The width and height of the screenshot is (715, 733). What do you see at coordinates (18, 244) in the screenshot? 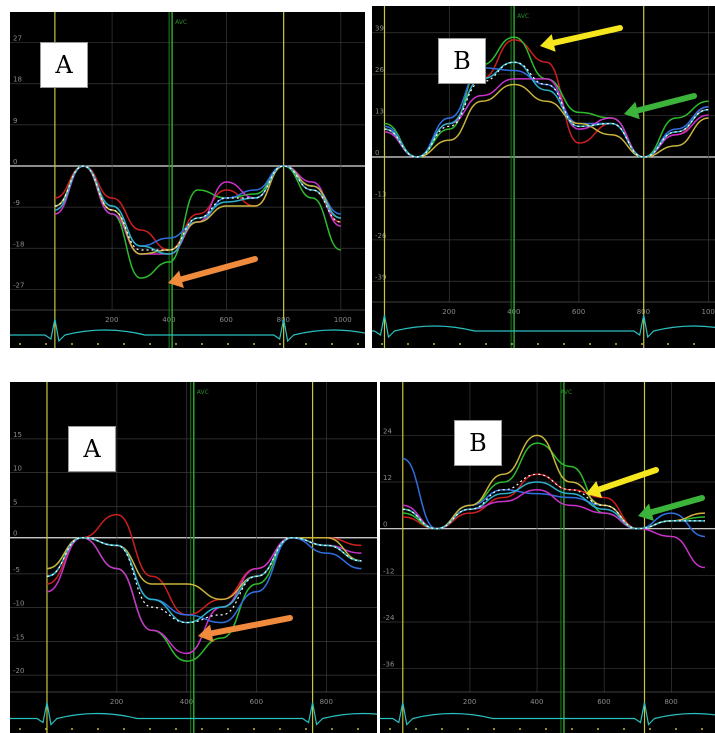
I see `y-tick-label: -18` at bounding box center [18, 244].